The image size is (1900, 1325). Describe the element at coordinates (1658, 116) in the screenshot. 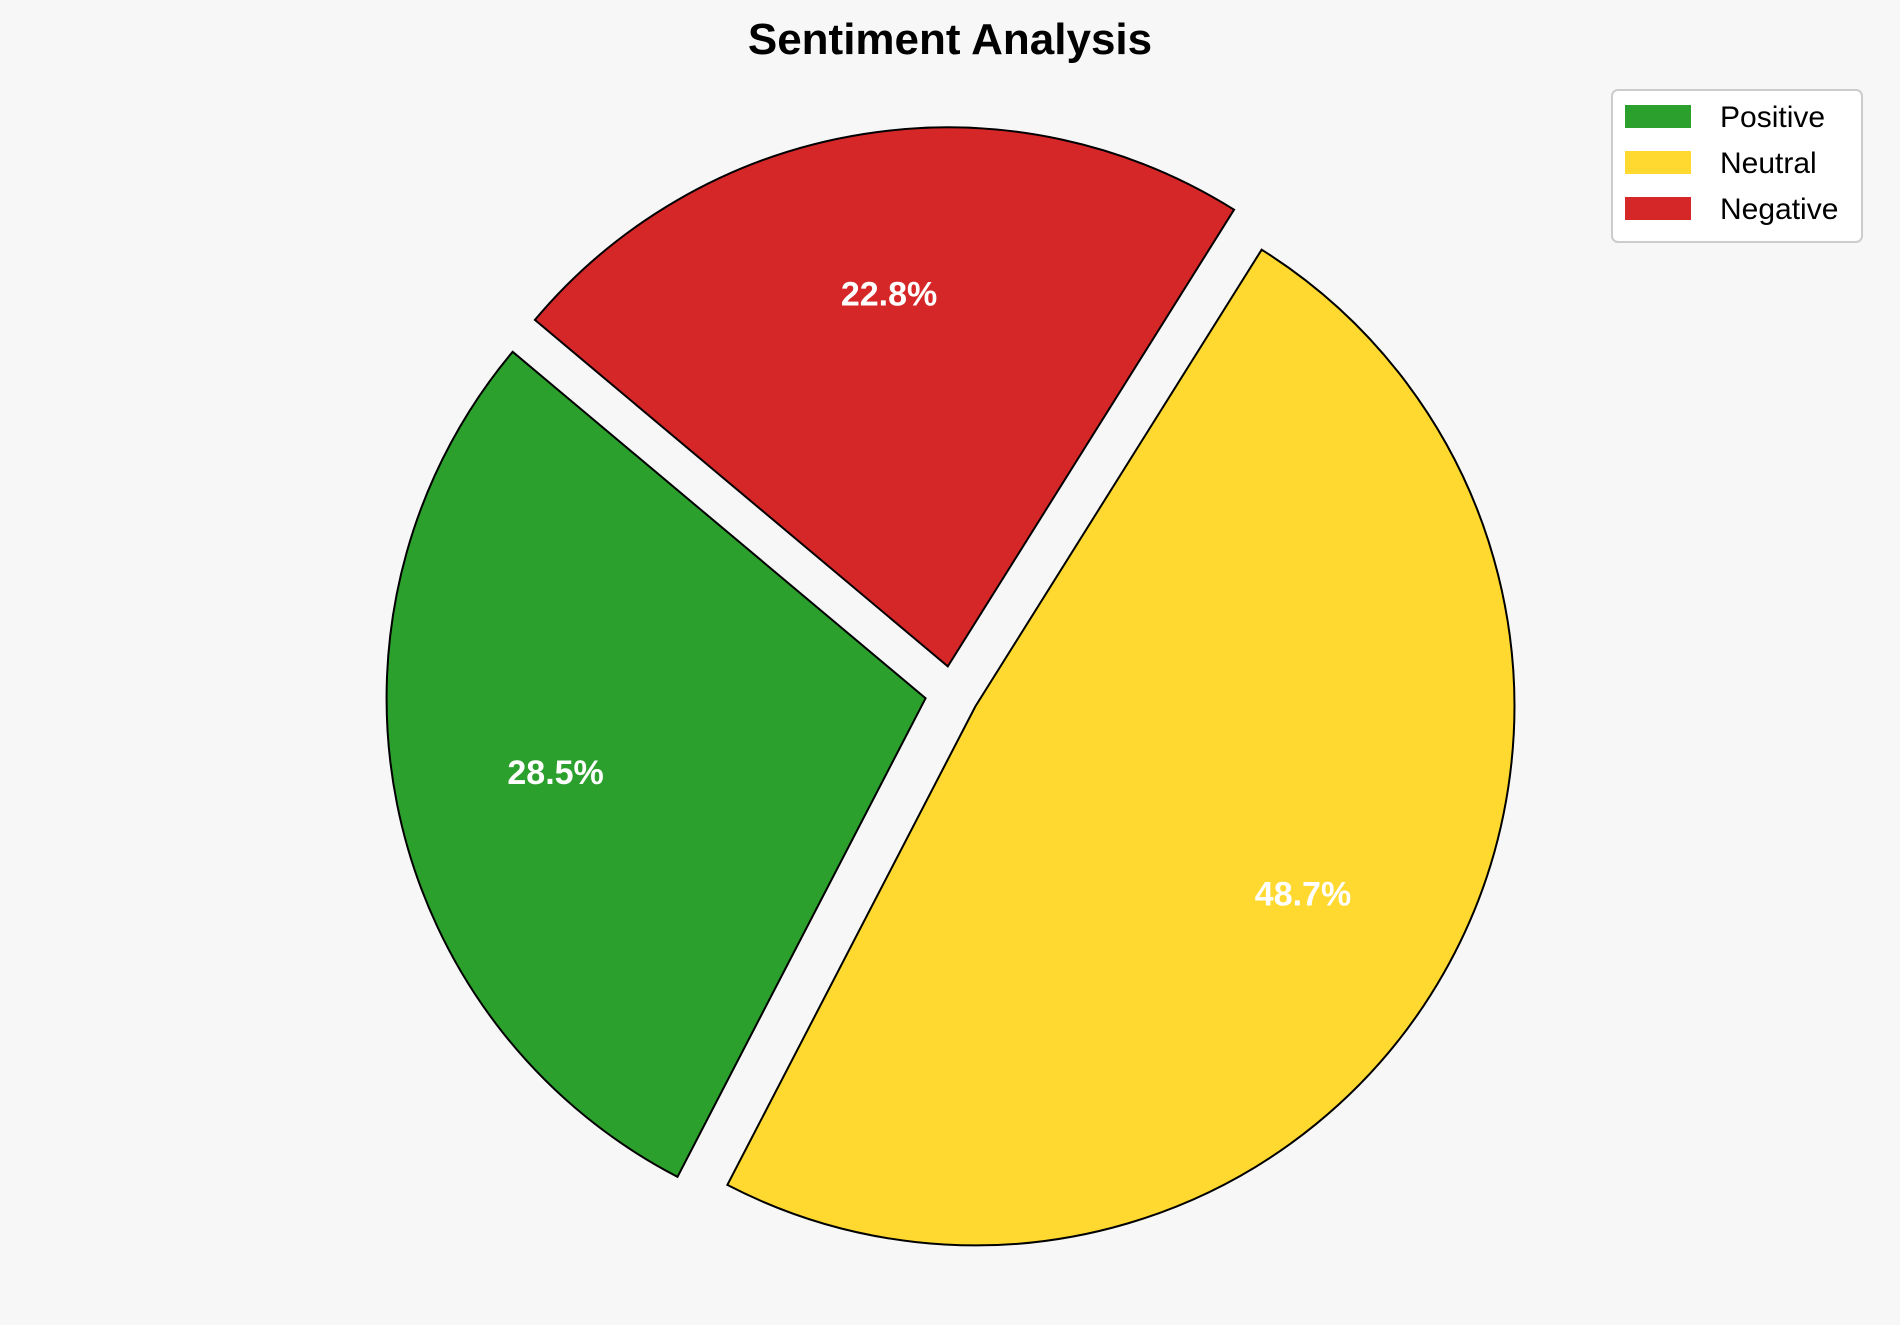

I see `legend-swatch-positive` at that location.